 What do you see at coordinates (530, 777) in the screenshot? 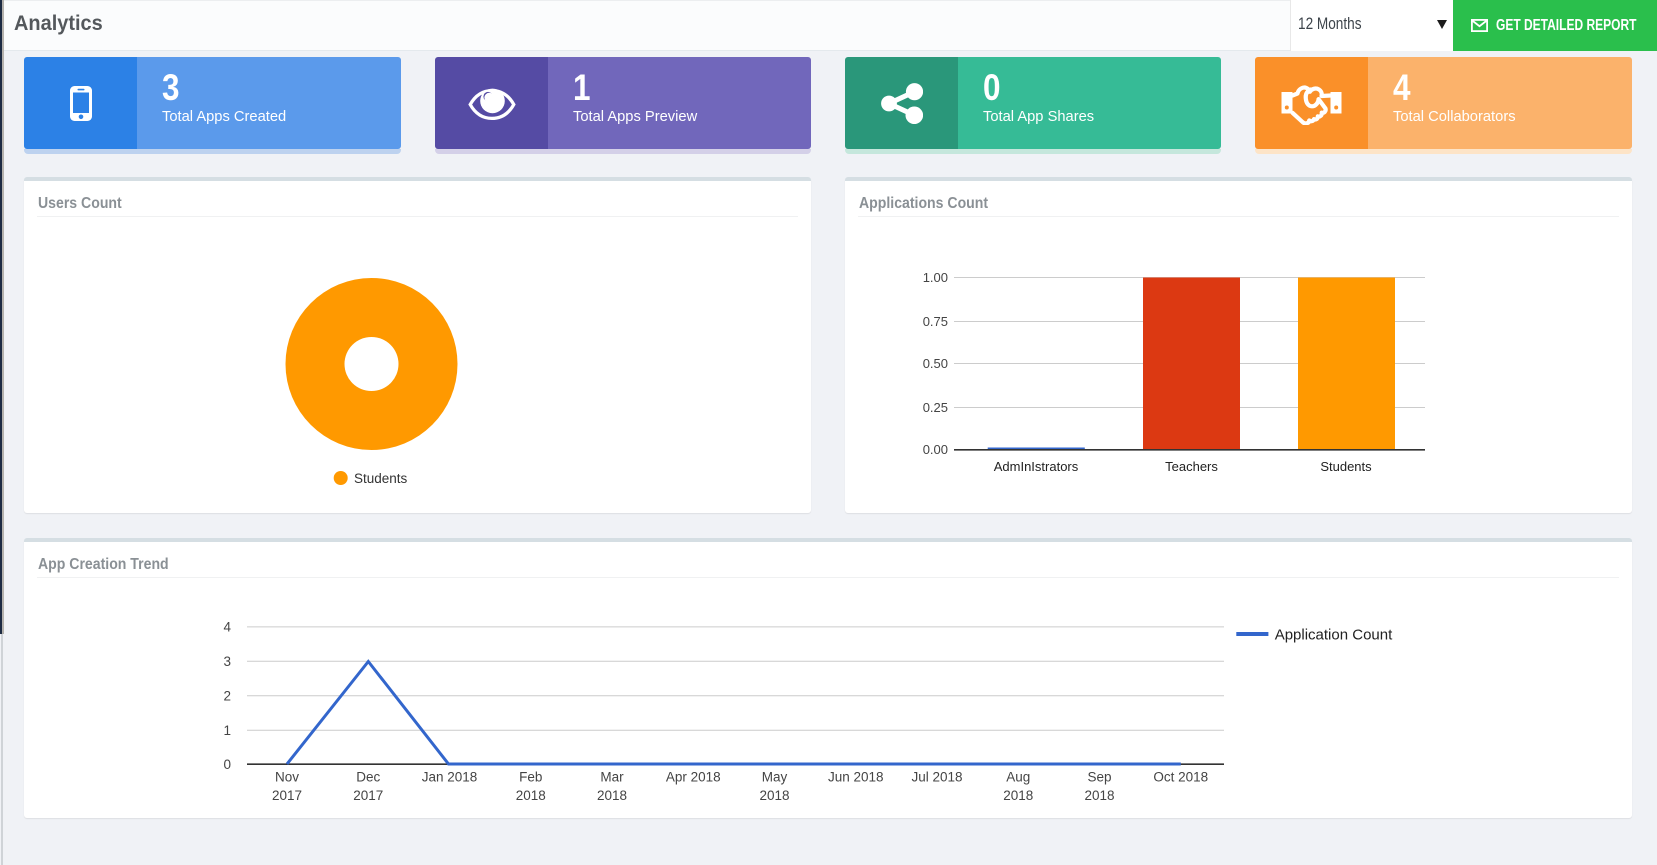
I see `svg-text: Feb` at bounding box center [530, 777].